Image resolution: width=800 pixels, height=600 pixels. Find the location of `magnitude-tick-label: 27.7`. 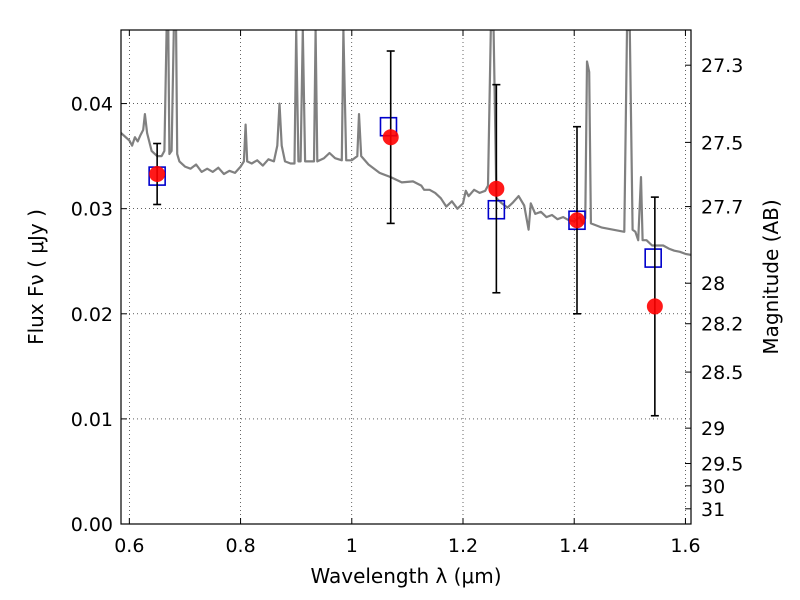

magnitude-tick-label: 27.7 is located at coordinates (722, 208).